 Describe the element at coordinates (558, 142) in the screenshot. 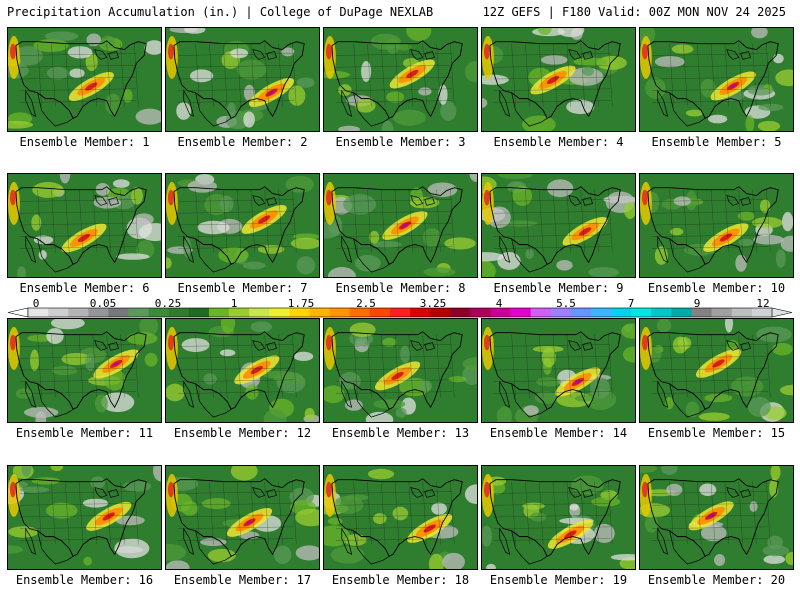

I see `member-caption: Ensemble Member: 4` at that location.